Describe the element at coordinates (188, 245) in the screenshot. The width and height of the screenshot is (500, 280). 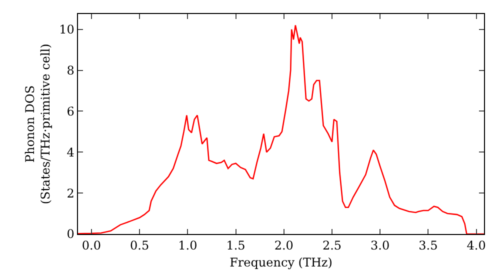
I see `x-tick-label: 1.0` at that location.